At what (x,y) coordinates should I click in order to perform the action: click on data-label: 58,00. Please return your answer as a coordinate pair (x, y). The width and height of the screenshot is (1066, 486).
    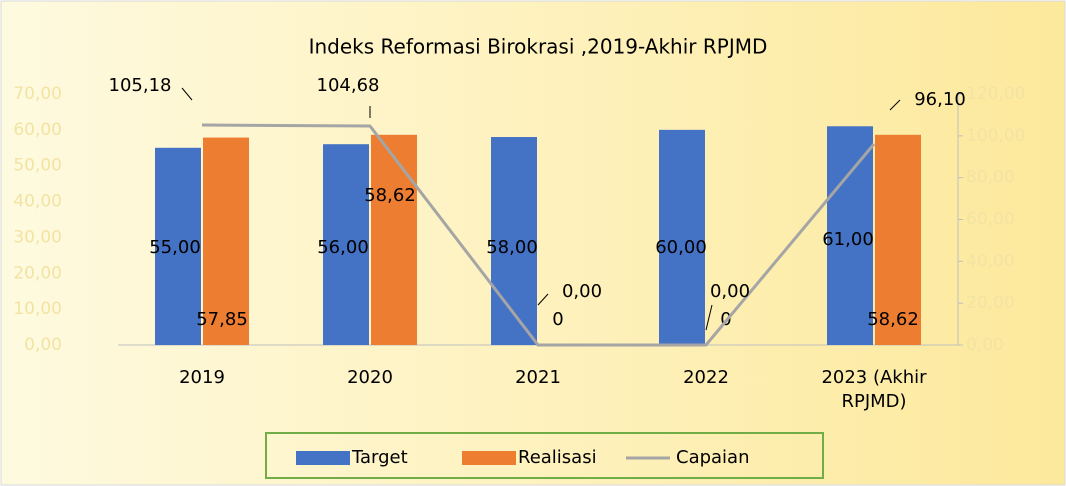
    Looking at the image, I should click on (512, 247).